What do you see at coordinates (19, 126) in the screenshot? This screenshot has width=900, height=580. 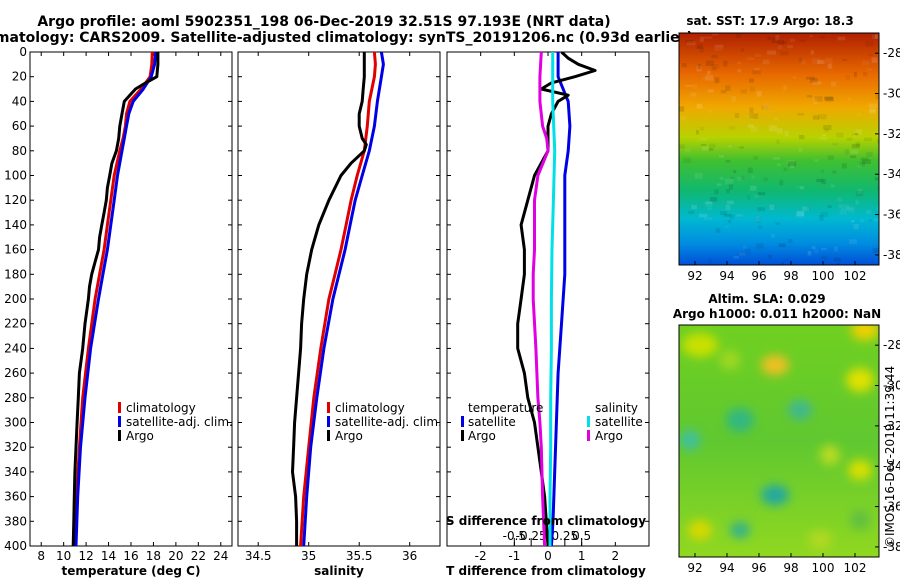 I see `depth-tick-label: 60` at bounding box center [19, 126].